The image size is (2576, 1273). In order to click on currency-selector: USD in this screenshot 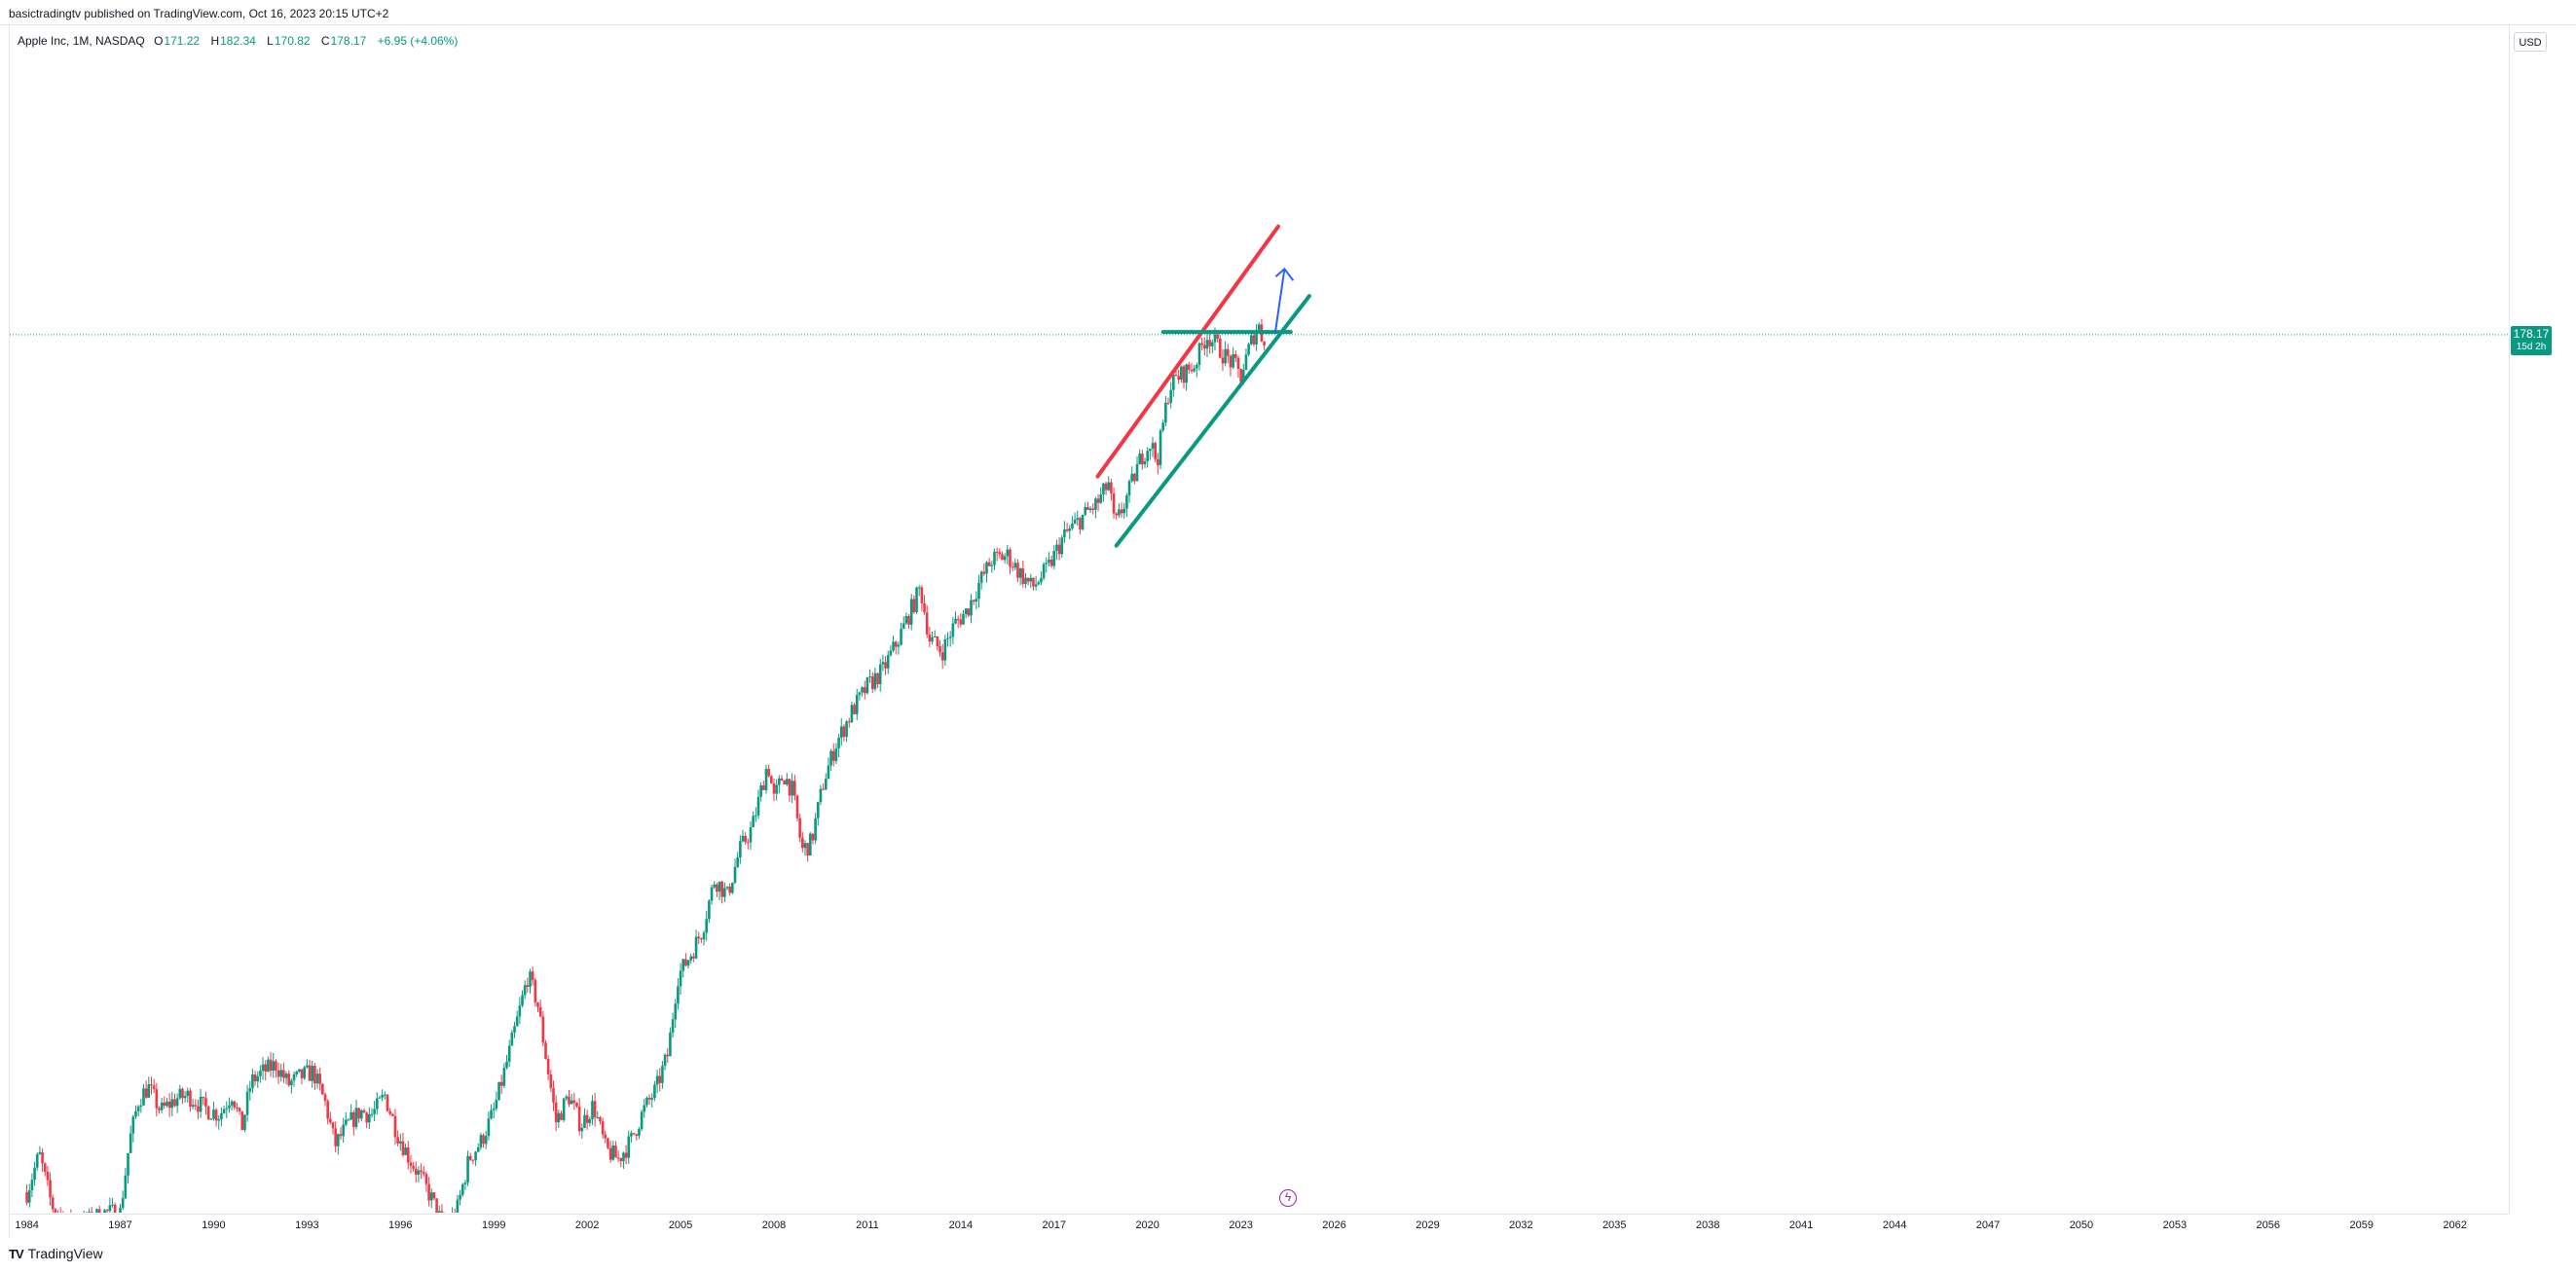, I will do `click(2530, 42)`.